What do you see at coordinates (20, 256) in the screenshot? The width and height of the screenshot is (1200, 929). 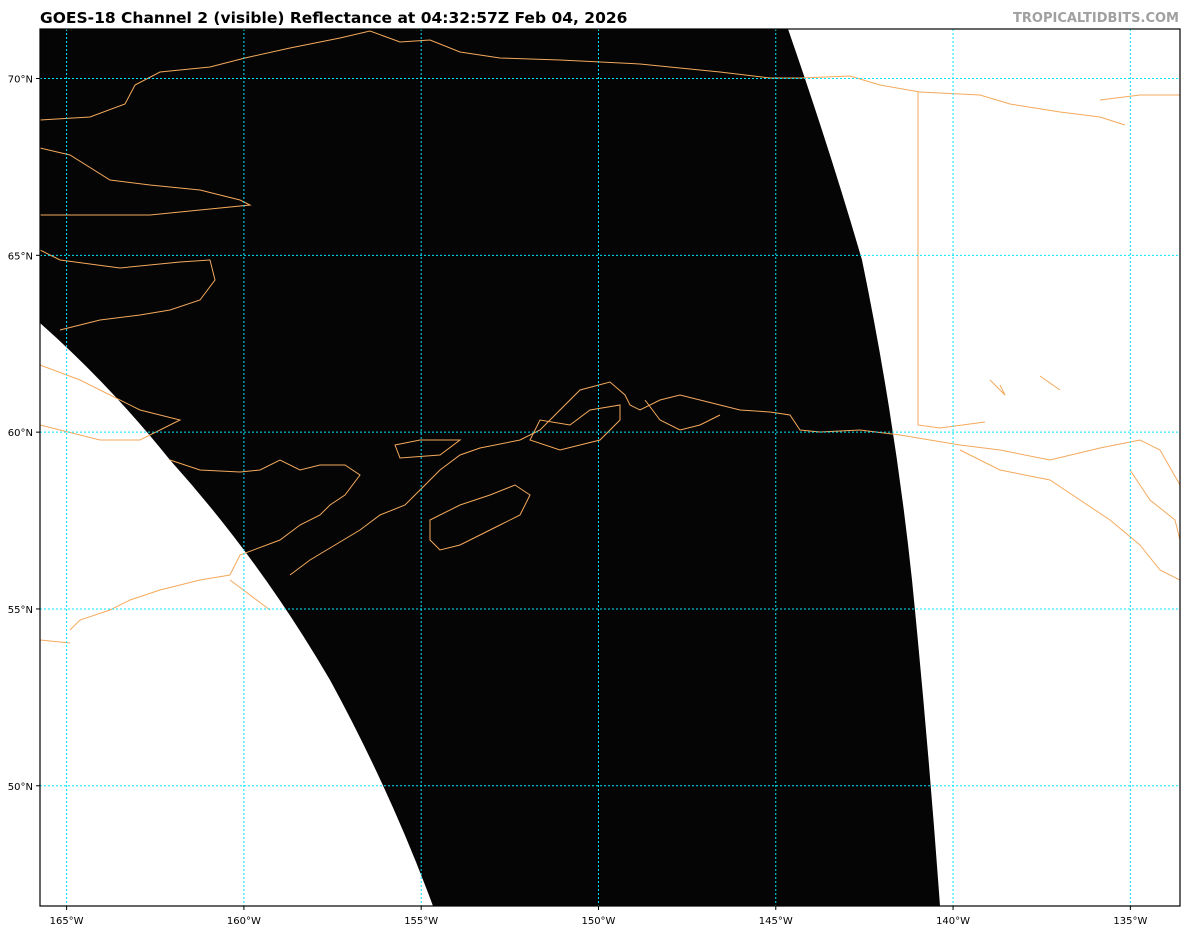 I see `lat-tick-label: 65°N` at bounding box center [20, 256].